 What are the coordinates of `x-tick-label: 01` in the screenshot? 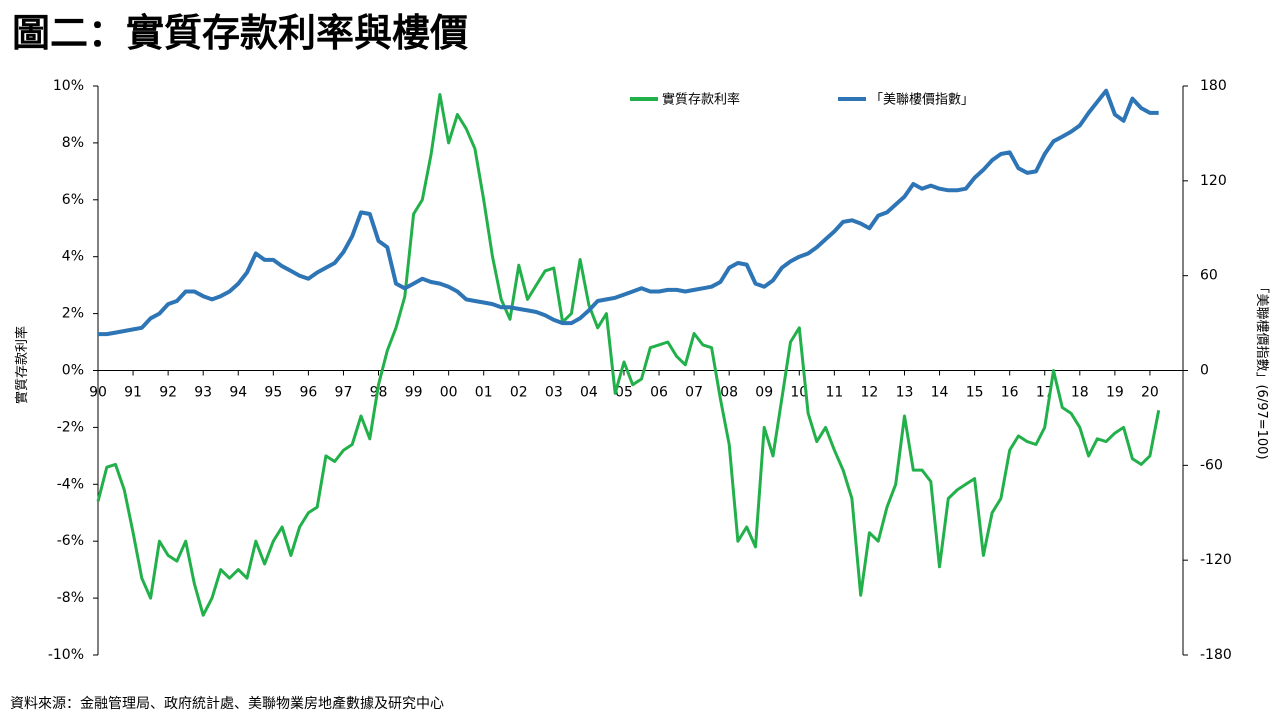 It's located at (484, 393).